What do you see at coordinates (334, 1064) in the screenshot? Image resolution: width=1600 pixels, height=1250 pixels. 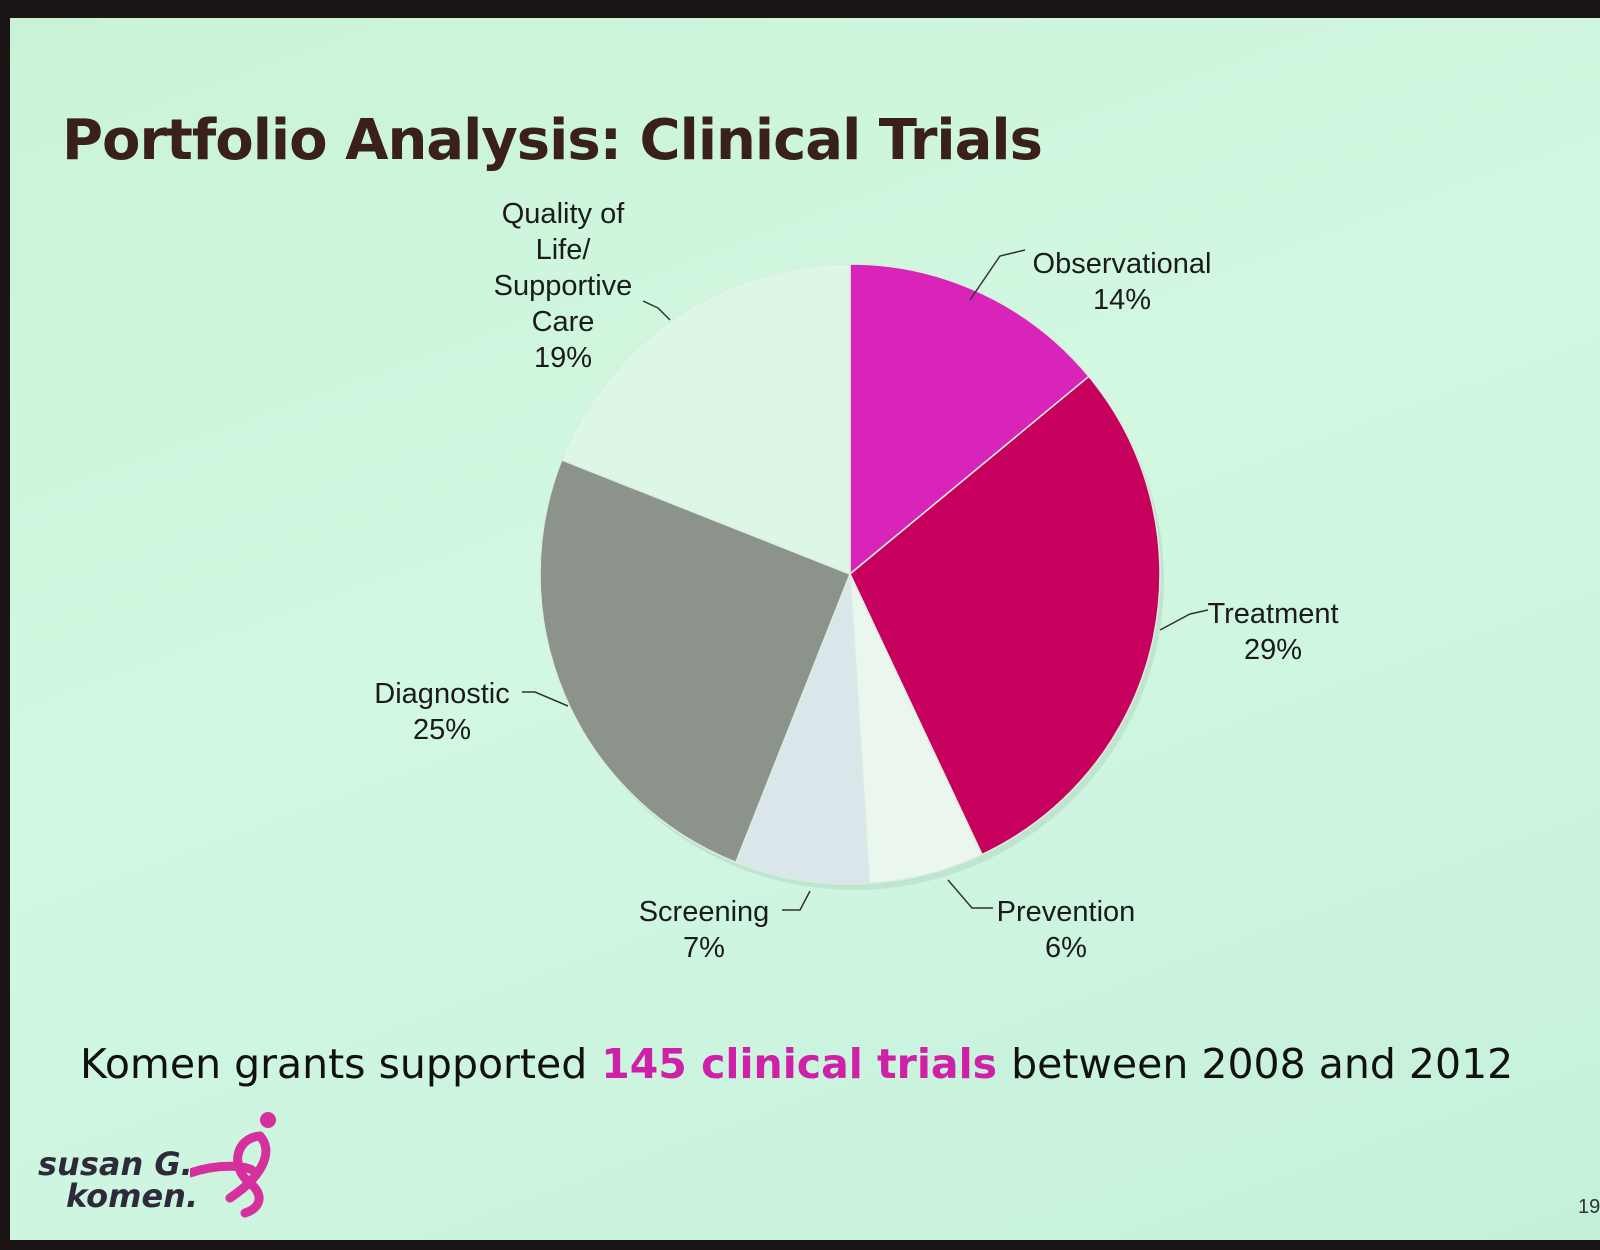 I see `caption-text: Komen grants supported` at bounding box center [334, 1064].